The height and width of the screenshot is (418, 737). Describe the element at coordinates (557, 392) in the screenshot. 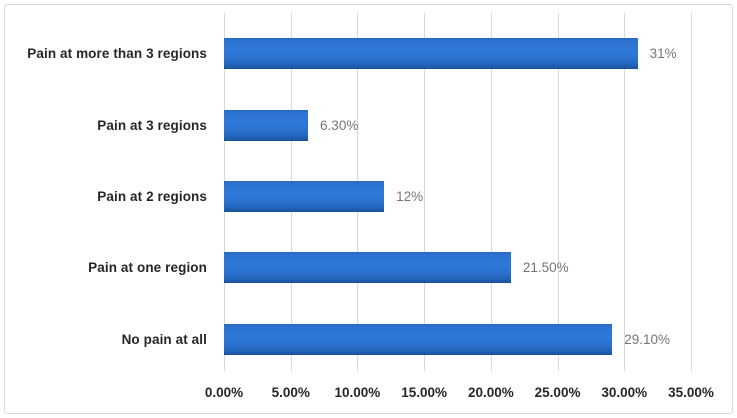

I see `x-tick-label: 25.00%` at that location.